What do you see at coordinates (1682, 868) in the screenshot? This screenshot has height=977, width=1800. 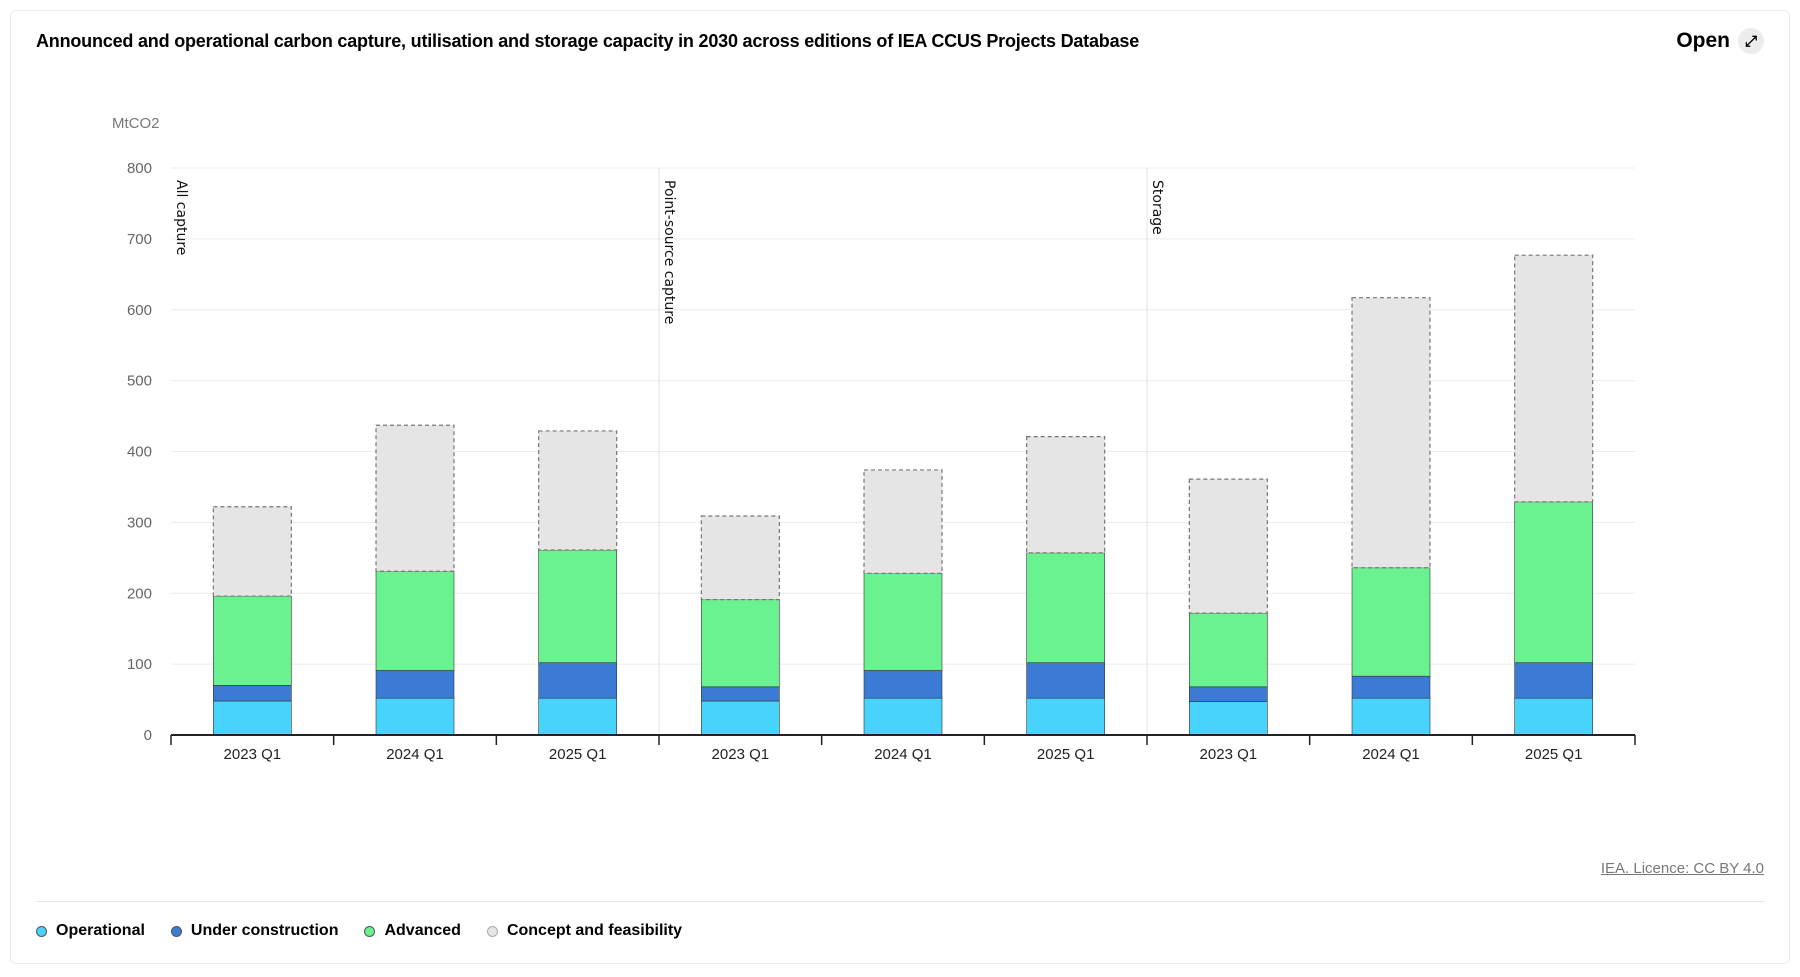 I see `licence-link: IEA. Licence: CC BY 4.0` at bounding box center [1682, 868].